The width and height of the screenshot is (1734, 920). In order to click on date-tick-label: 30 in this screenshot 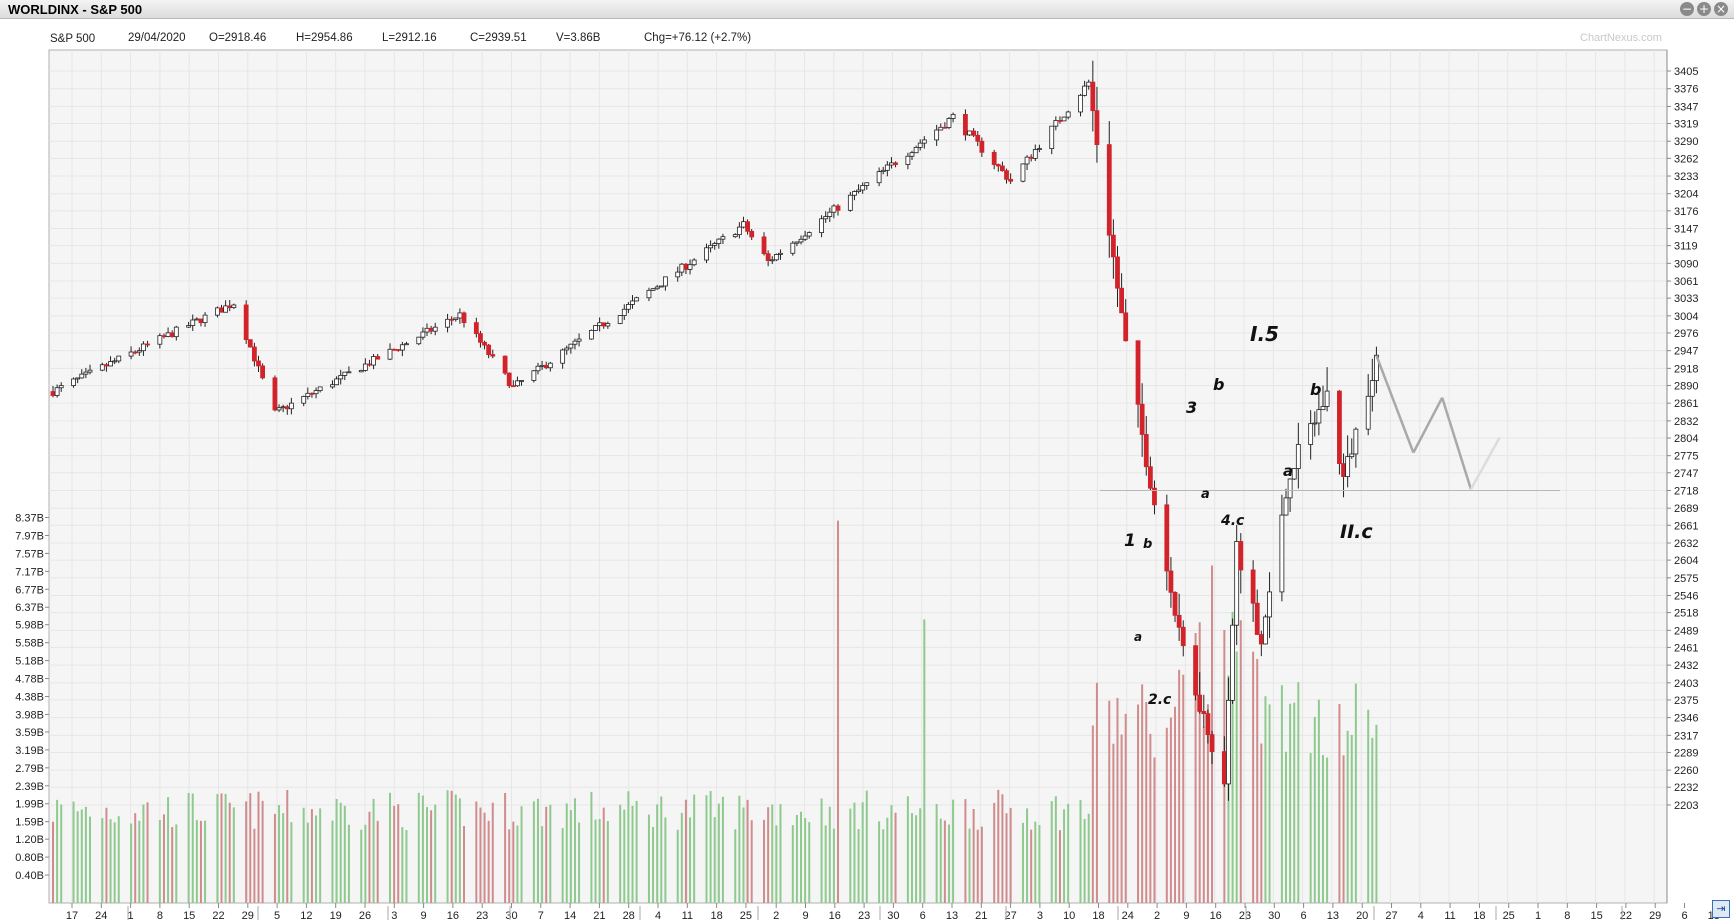, I will do `click(511, 915)`.